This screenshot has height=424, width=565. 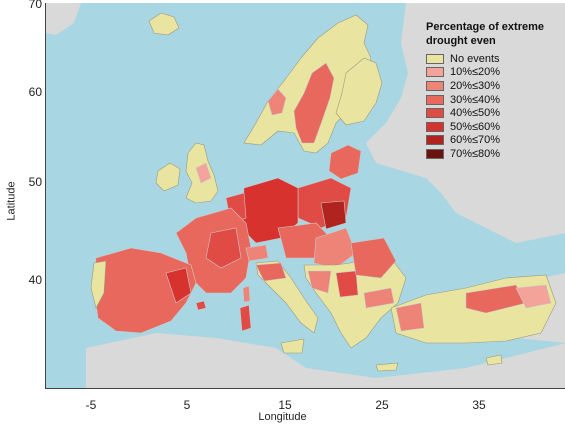 What do you see at coordinates (63, 19) in the screenshot?
I see `greenland-land` at bounding box center [63, 19].